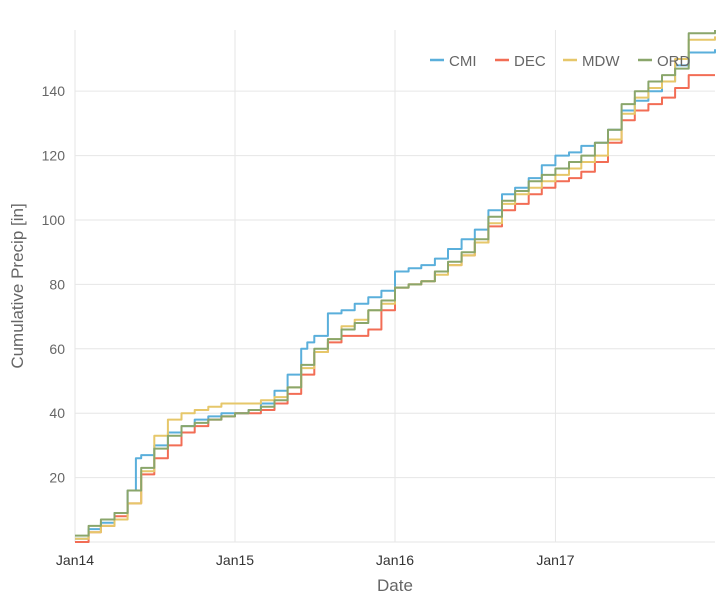 The image size is (725, 600). What do you see at coordinates (57, 413) in the screenshot?
I see `y-tick-label: 40` at bounding box center [57, 413].